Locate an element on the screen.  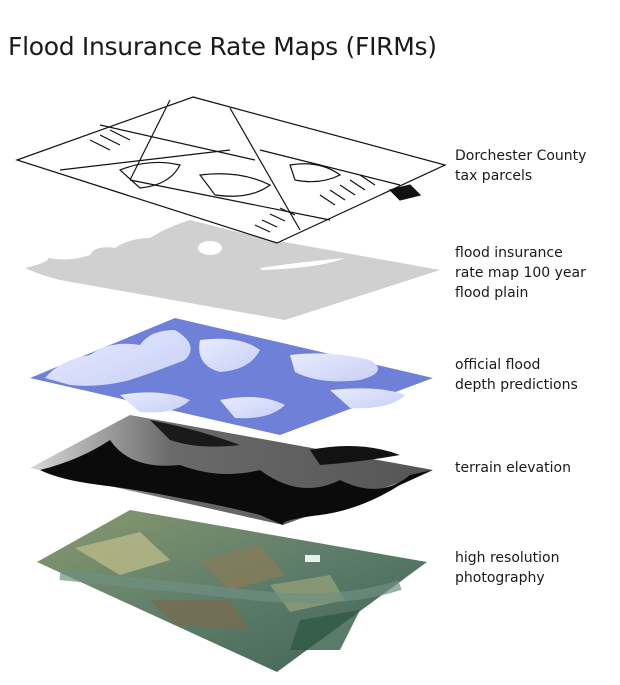
label-terrain: terrain elevation is located at coordinates (513, 468).